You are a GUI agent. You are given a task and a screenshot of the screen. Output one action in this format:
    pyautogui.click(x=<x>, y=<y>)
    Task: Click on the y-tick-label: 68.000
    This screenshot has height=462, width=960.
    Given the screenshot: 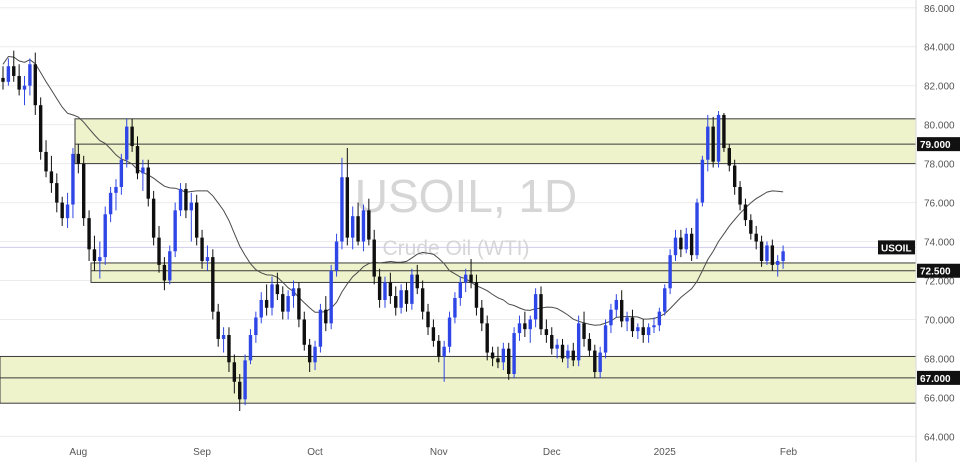 What is the action you would take?
    pyautogui.click(x=939, y=359)
    